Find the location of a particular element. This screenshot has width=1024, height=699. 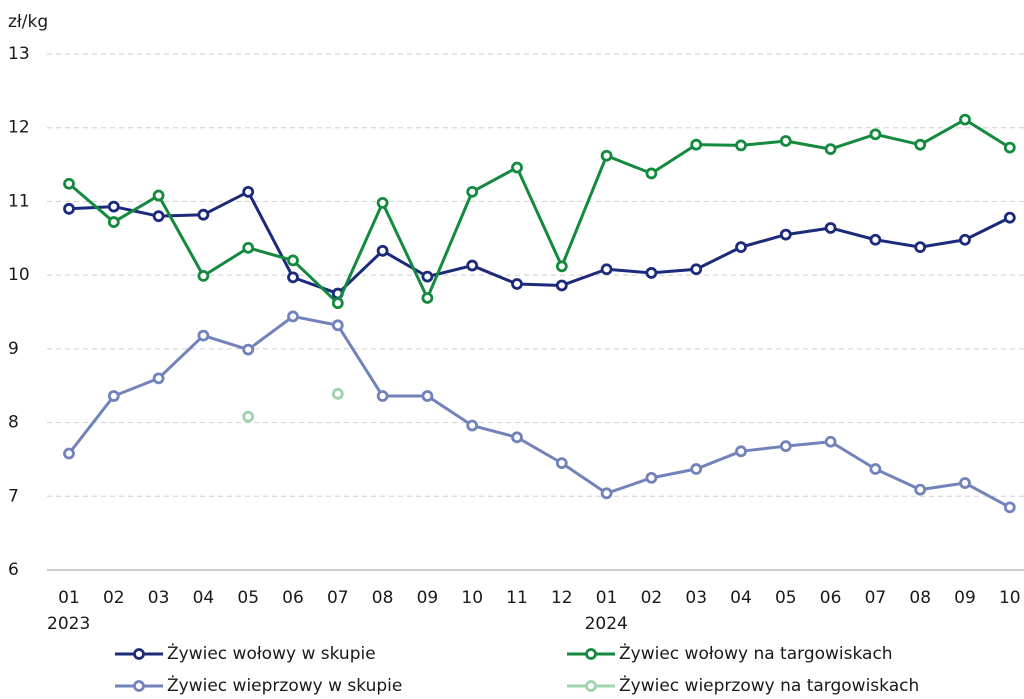

x-tick-label: 12 is located at coordinates (562, 598).